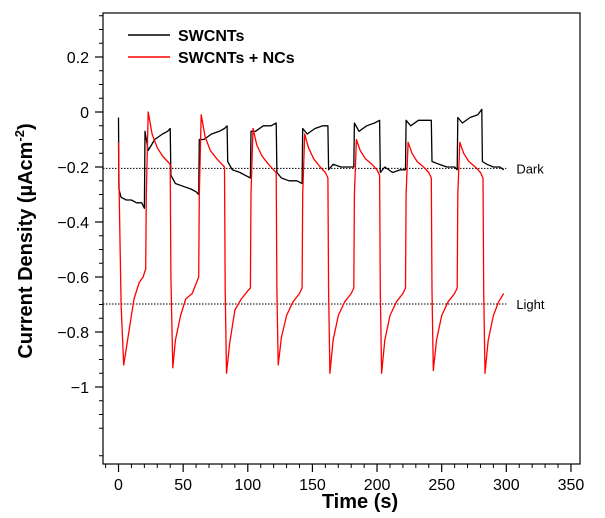  Describe the element at coordinates (78, 58) in the screenshot. I see `y-tick-label: 0.2` at that location.